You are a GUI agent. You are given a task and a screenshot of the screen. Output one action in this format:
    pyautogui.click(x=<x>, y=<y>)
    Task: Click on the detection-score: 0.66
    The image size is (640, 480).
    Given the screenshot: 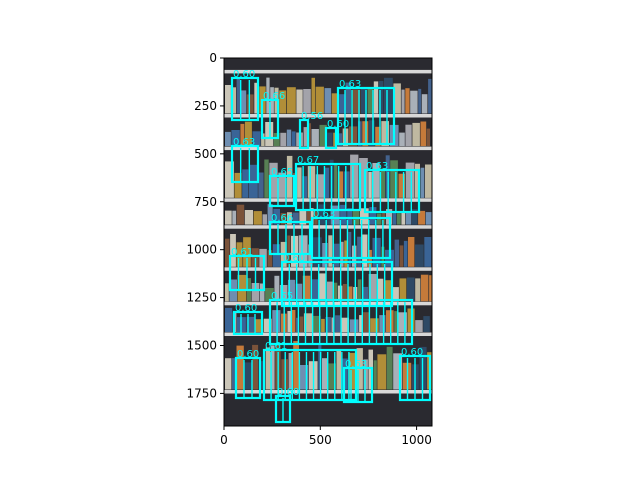 What is the action you would take?
    pyautogui.click(x=274, y=96)
    